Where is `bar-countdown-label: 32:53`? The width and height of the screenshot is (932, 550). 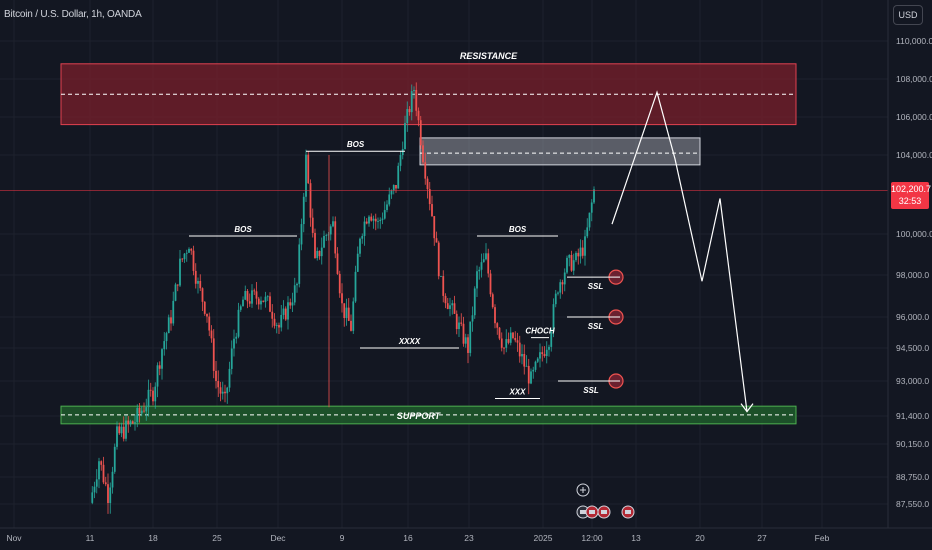 bar-countdown-label: 32:53 is located at coordinates (910, 201).